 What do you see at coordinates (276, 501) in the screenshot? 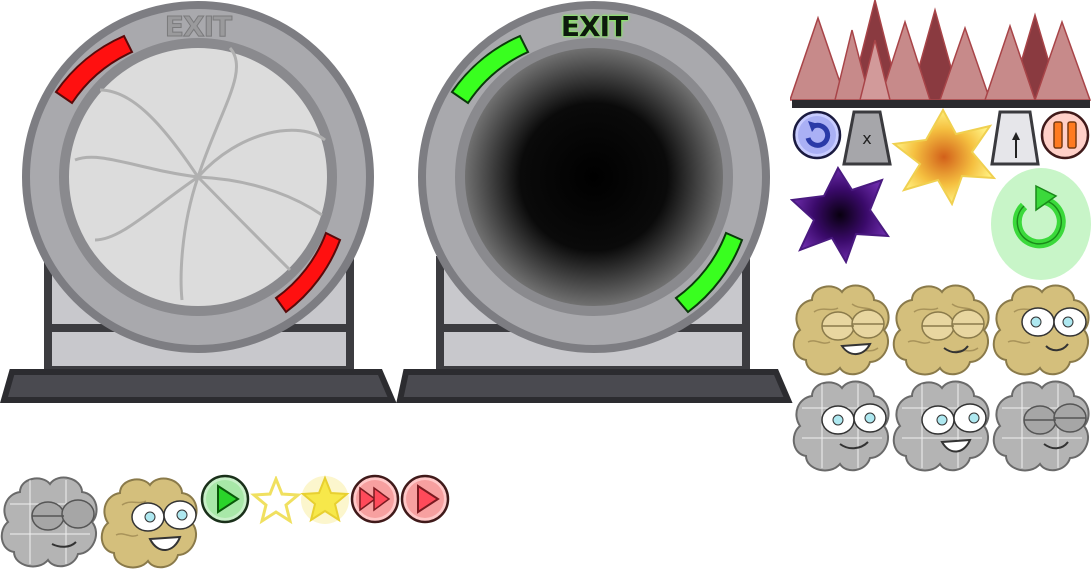
I see `star-outline-icon` at bounding box center [276, 501].